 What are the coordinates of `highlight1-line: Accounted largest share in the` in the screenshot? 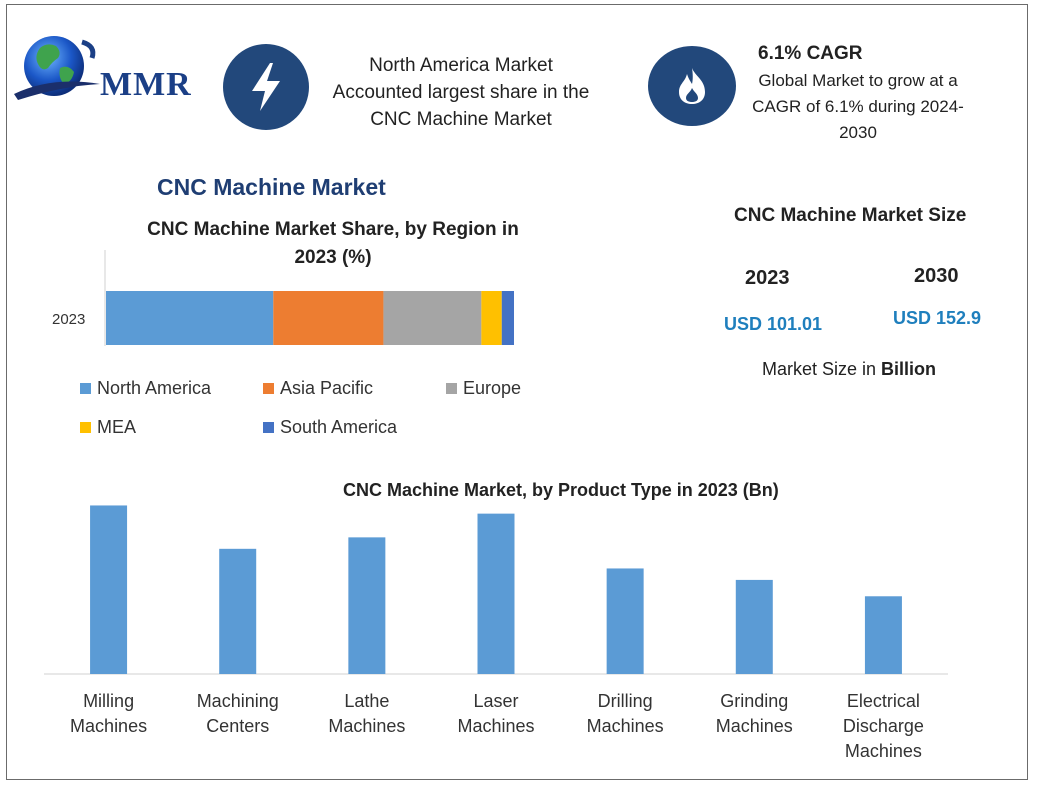 It's located at (461, 92).